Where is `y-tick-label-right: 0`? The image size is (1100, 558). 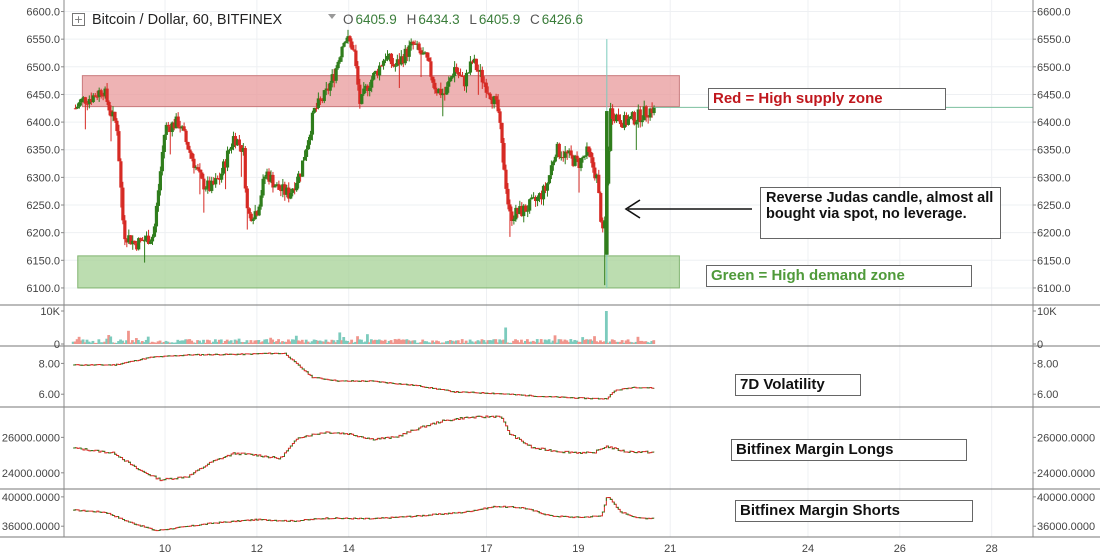
y-tick-label-right: 0 is located at coordinates (1040, 345).